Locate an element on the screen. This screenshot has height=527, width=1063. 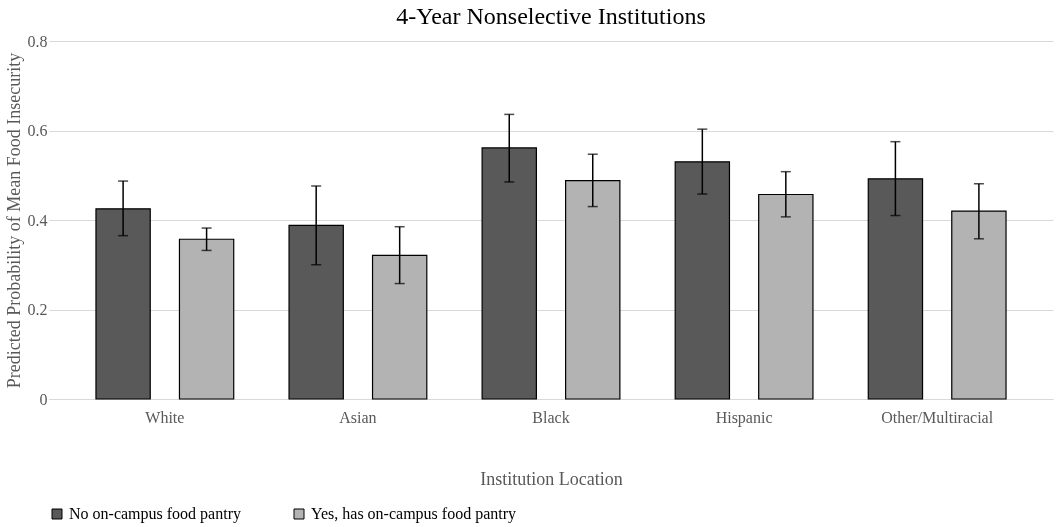
x-tick-label: White is located at coordinates (165, 417).